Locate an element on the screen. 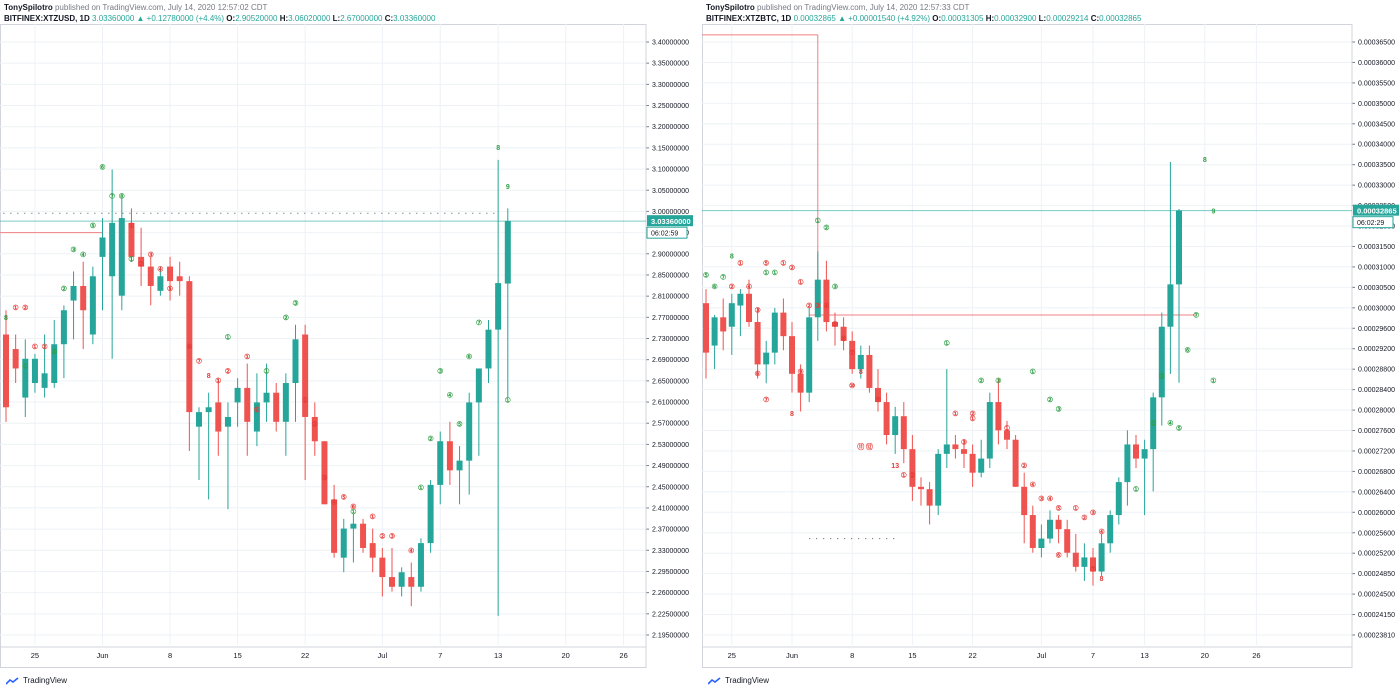 The width and height of the screenshot is (1400, 689). y-tick-label: 0.00026400 is located at coordinates (1376, 492).